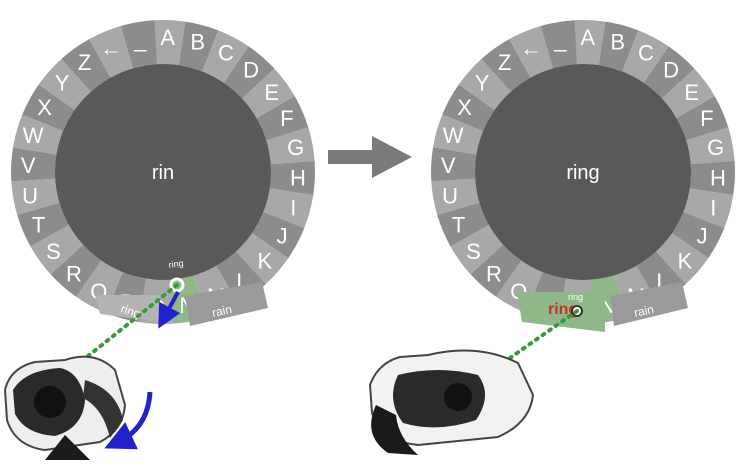 This screenshot has height=466, width=742. I want to click on left-direction-arrow-icon, so click(169, 310).